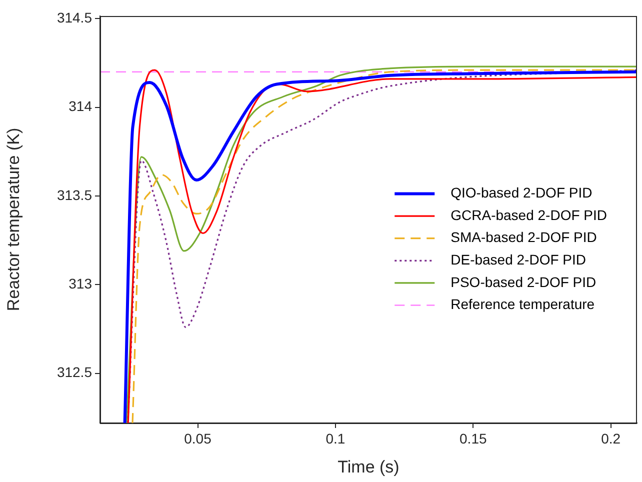 This screenshot has width=642, height=482. Describe the element at coordinates (611, 438) in the screenshot. I see `x-tick-label: 0.2` at that location.